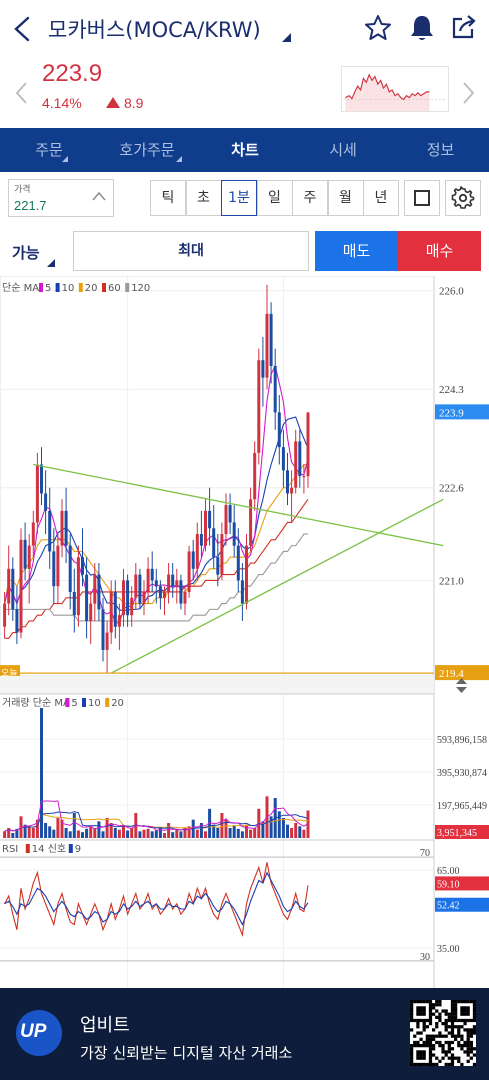  I want to click on drawing-tool-button, so click(422, 198).